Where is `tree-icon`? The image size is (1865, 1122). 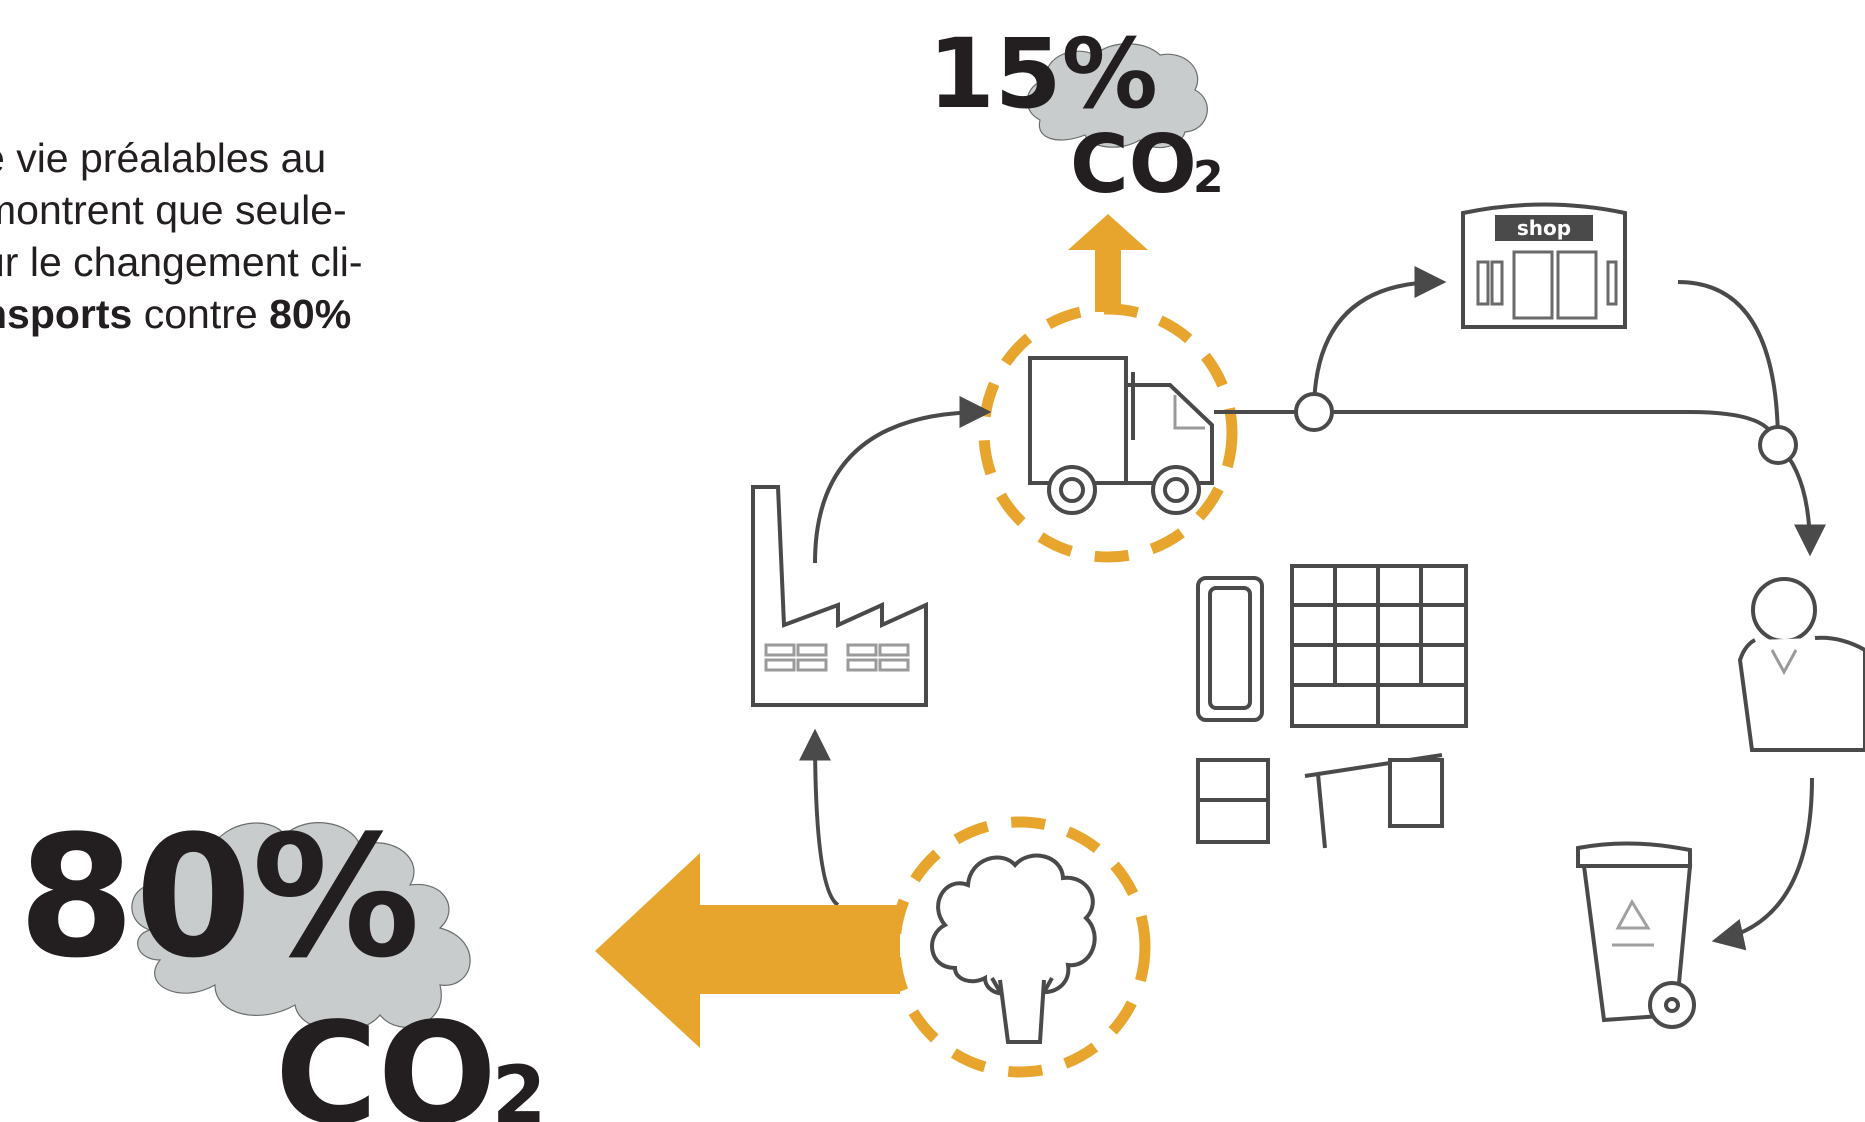 tree-icon is located at coordinates (1013, 948).